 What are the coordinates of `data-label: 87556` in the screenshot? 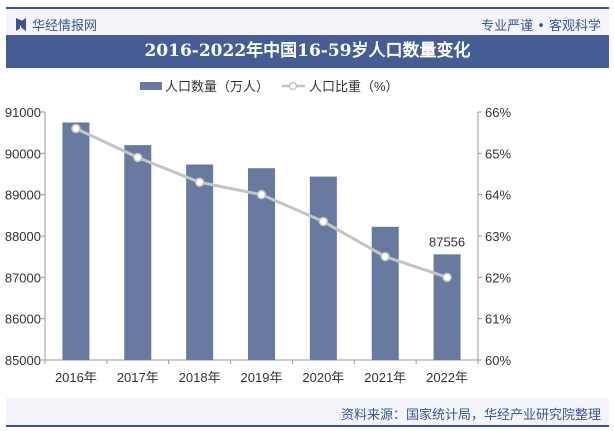 It's located at (447, 241).